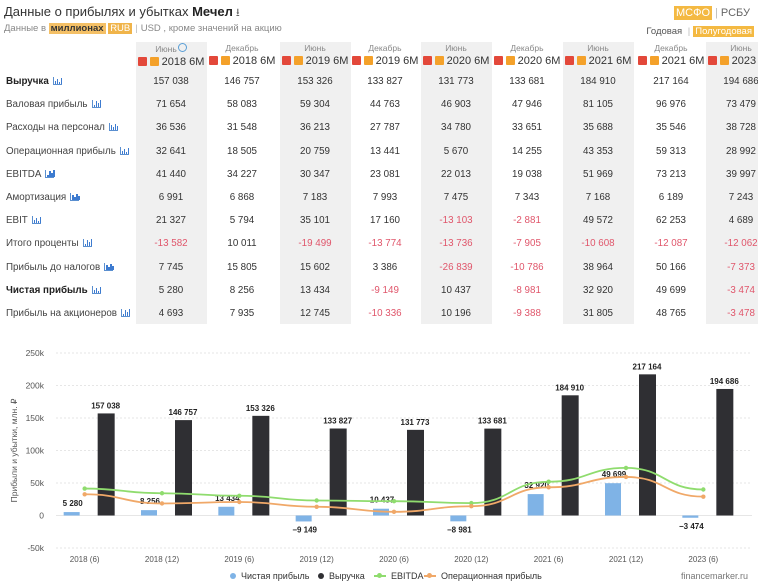 The width and height of the screenshot is (758, 584). Describe the element at coordinates (71, 514) in the screenshot. I see `net-profit-bar` at that location.